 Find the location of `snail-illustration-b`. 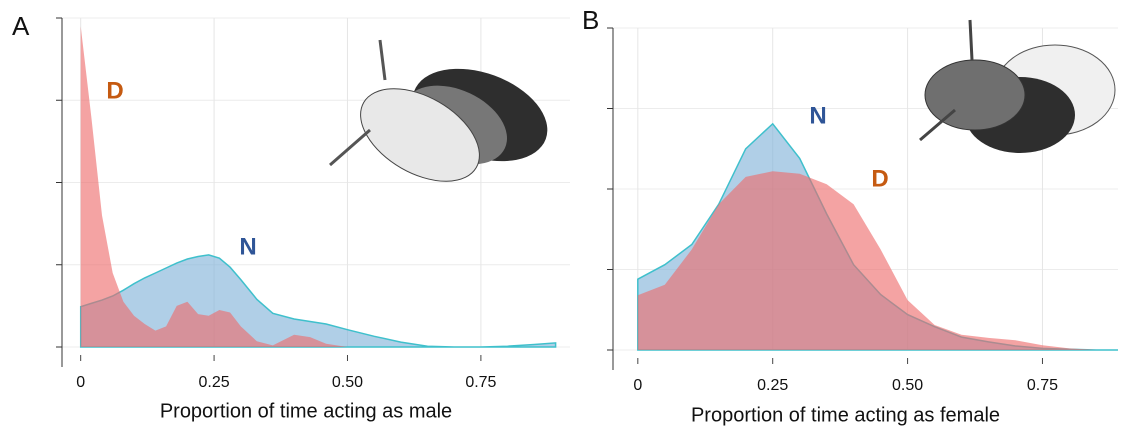

snail-illustration-b is located at coordinates (1017, 86).